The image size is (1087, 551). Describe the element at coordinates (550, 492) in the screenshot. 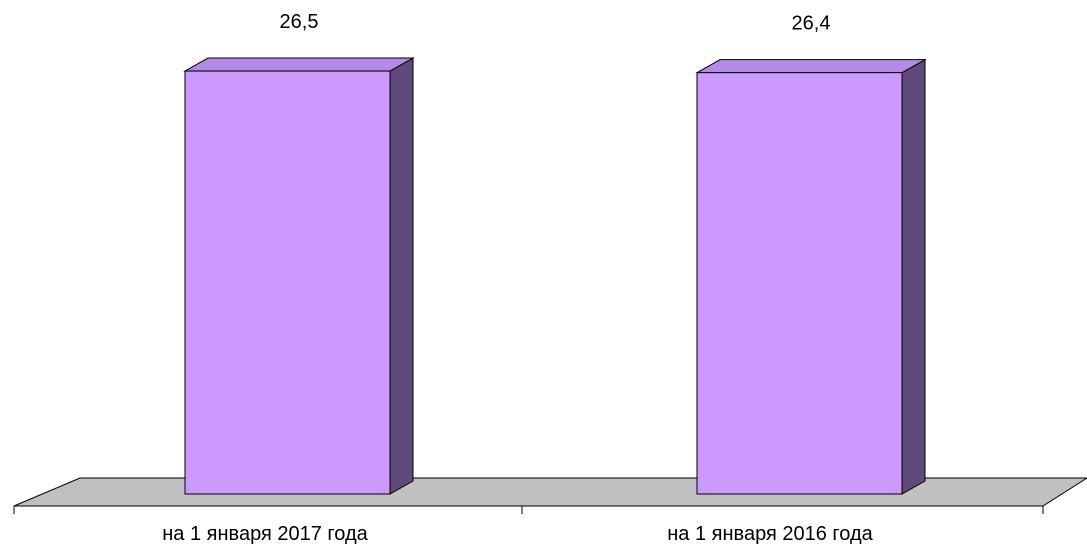

I see `chart-floor` at that location.